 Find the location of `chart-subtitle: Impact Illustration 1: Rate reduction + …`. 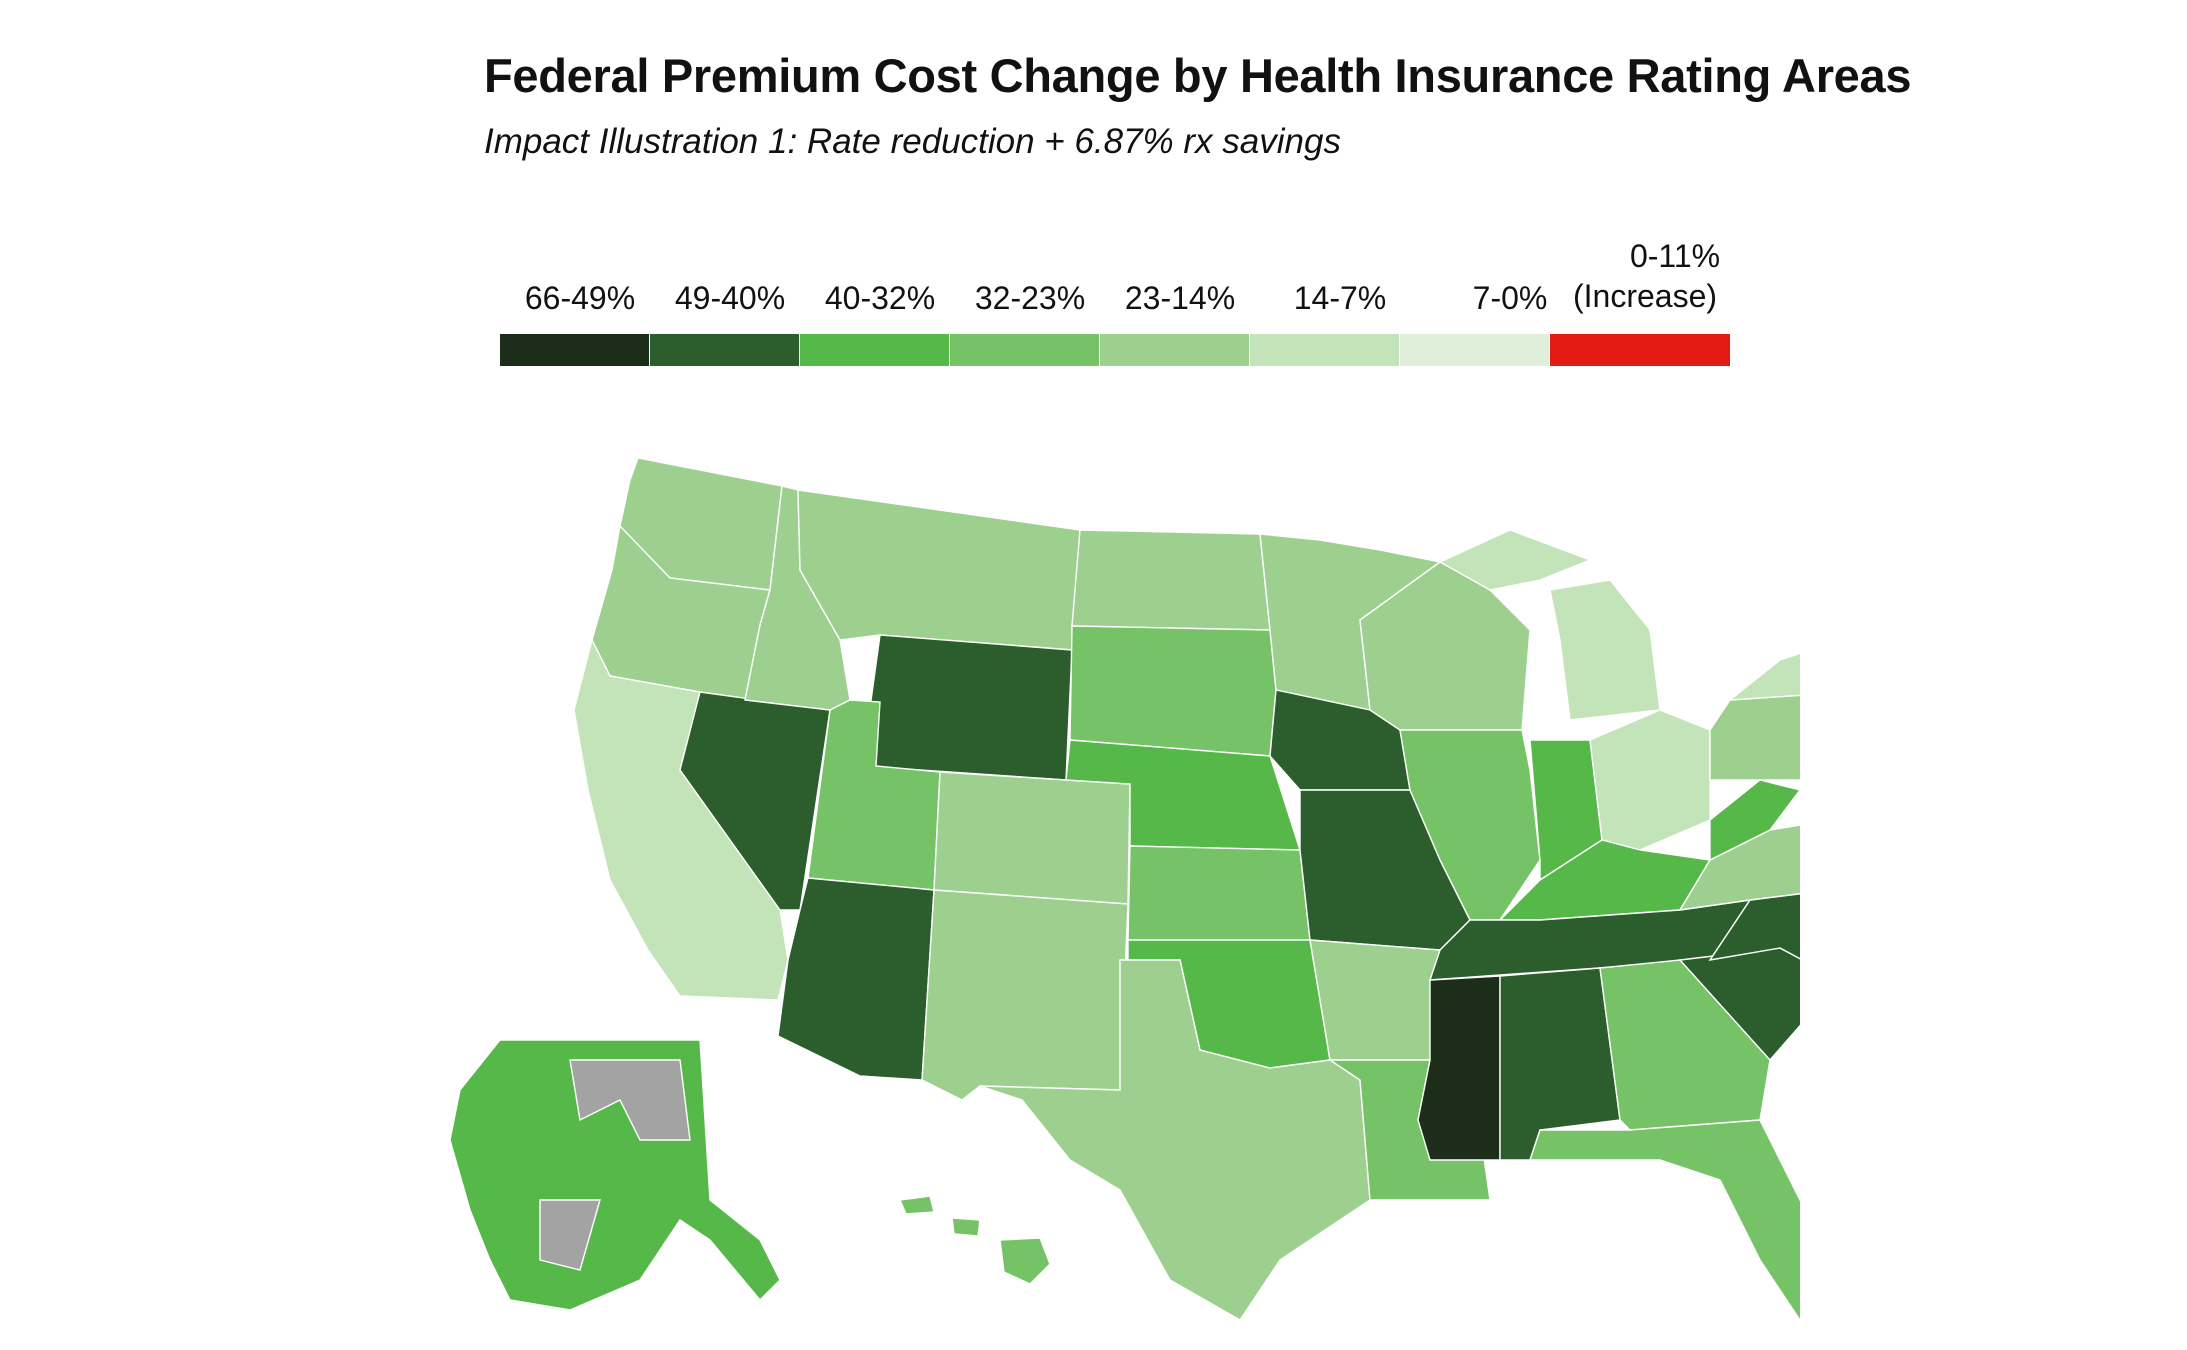

chart-subtitle: Impact Illustration 1: Rate reduction + … is located at coordinates (912, 141).